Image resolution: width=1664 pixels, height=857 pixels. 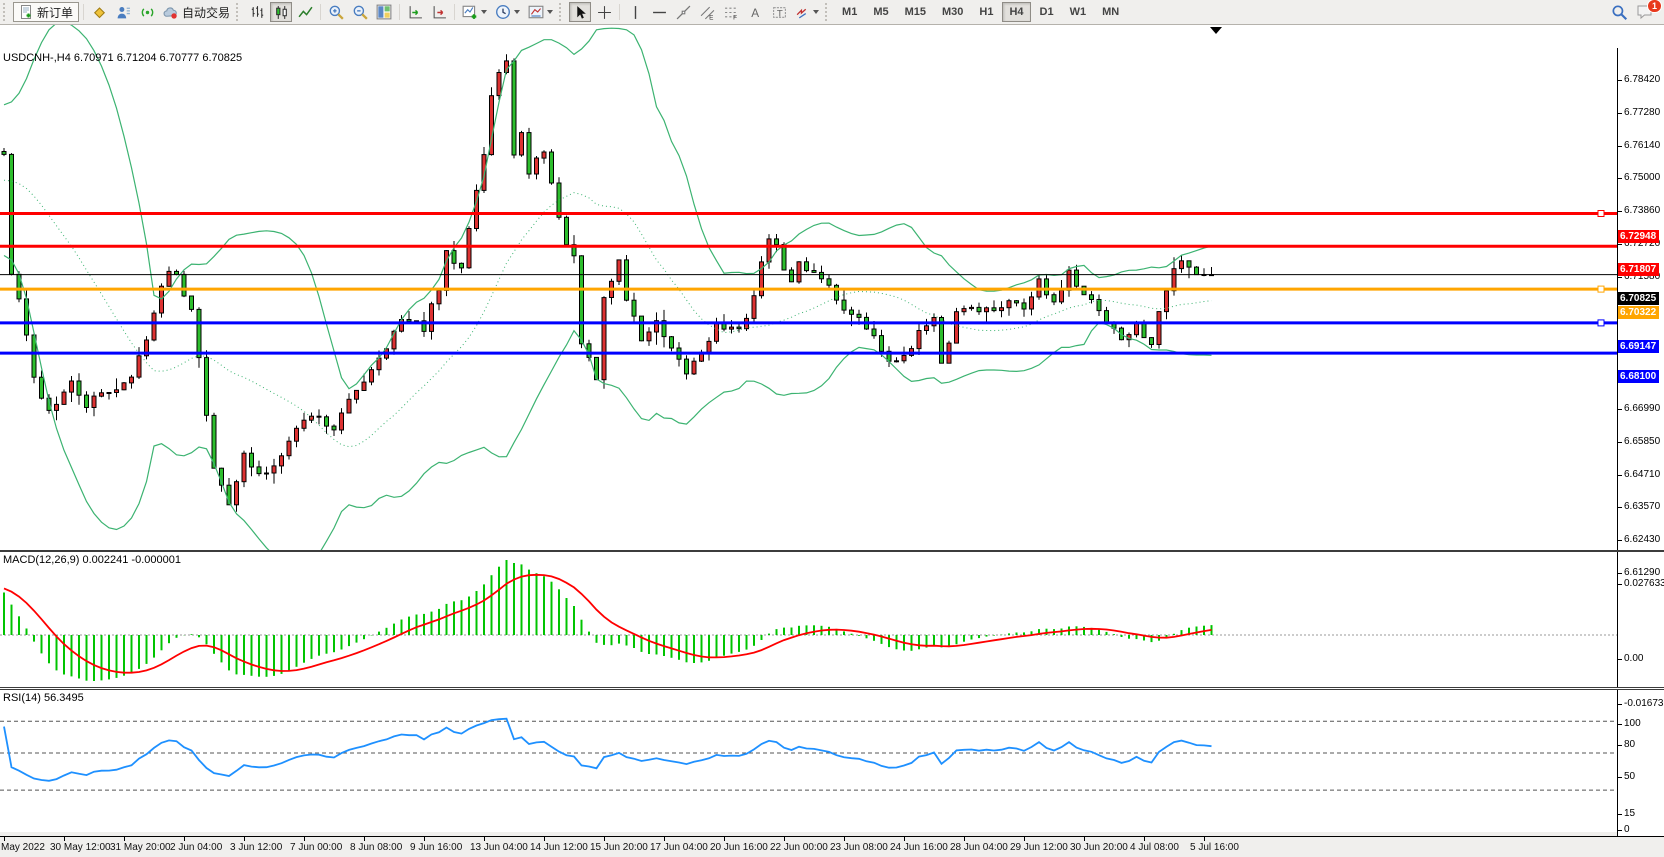 What do you see at coordinates (305, 12) in the screenshot?
I see `line-chart-button` at bounding box center [305, 12].